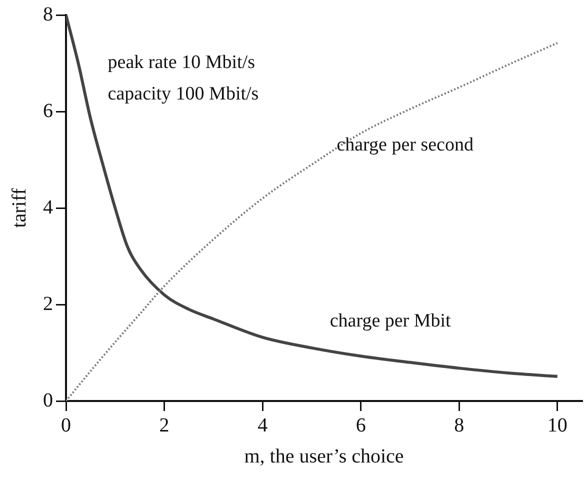  I want to click on x-tick-label: 8, so click(459, 425).